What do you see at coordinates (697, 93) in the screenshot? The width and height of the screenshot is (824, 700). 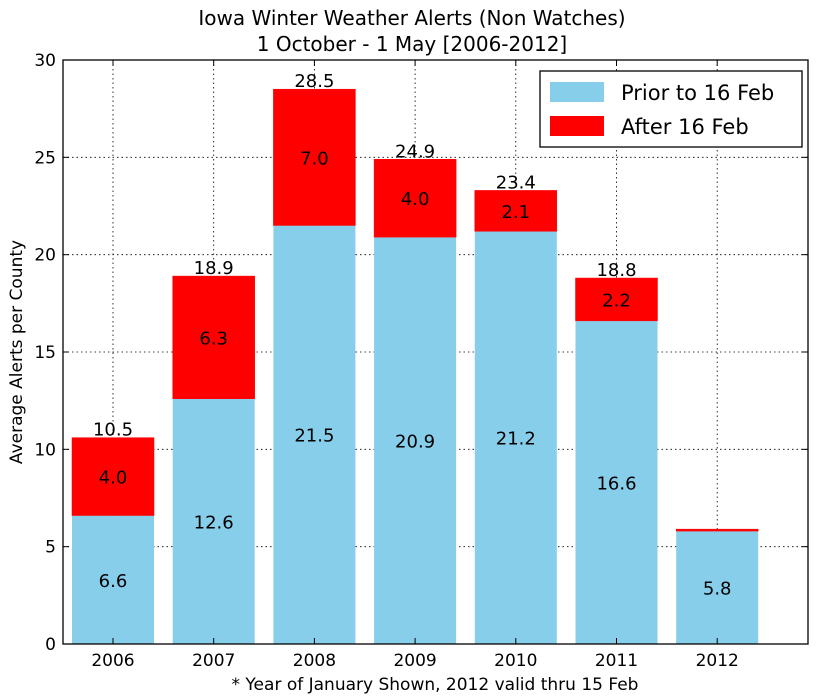 I see `legend-label-prior: Prior to 16 Feb` at bounding box center [697, 93].